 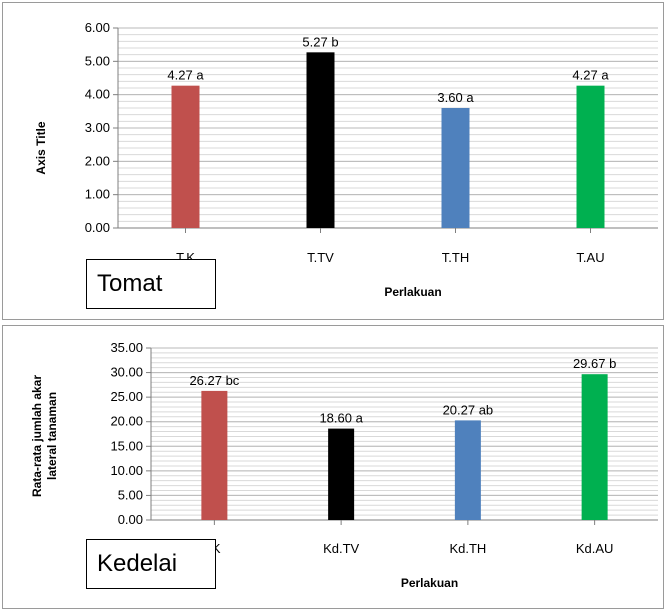 What do you see at coordinates (97, 160) in the screenshot?
I see `y-tick-label: 2.00` at bounding box center [97, 160].